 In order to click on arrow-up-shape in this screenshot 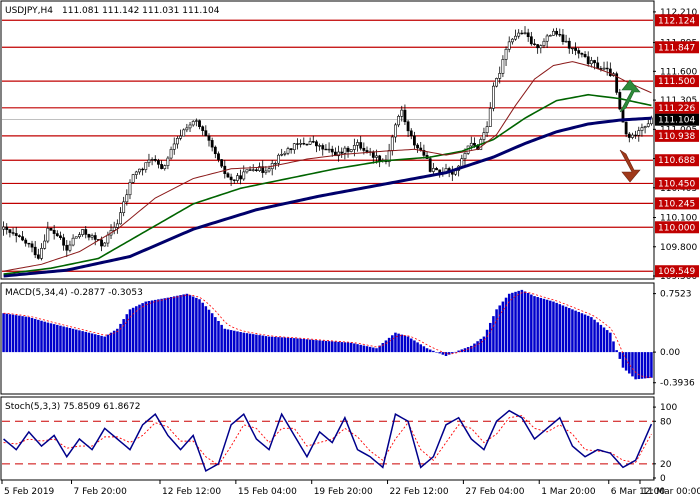, I will do `click(630, 96)`.